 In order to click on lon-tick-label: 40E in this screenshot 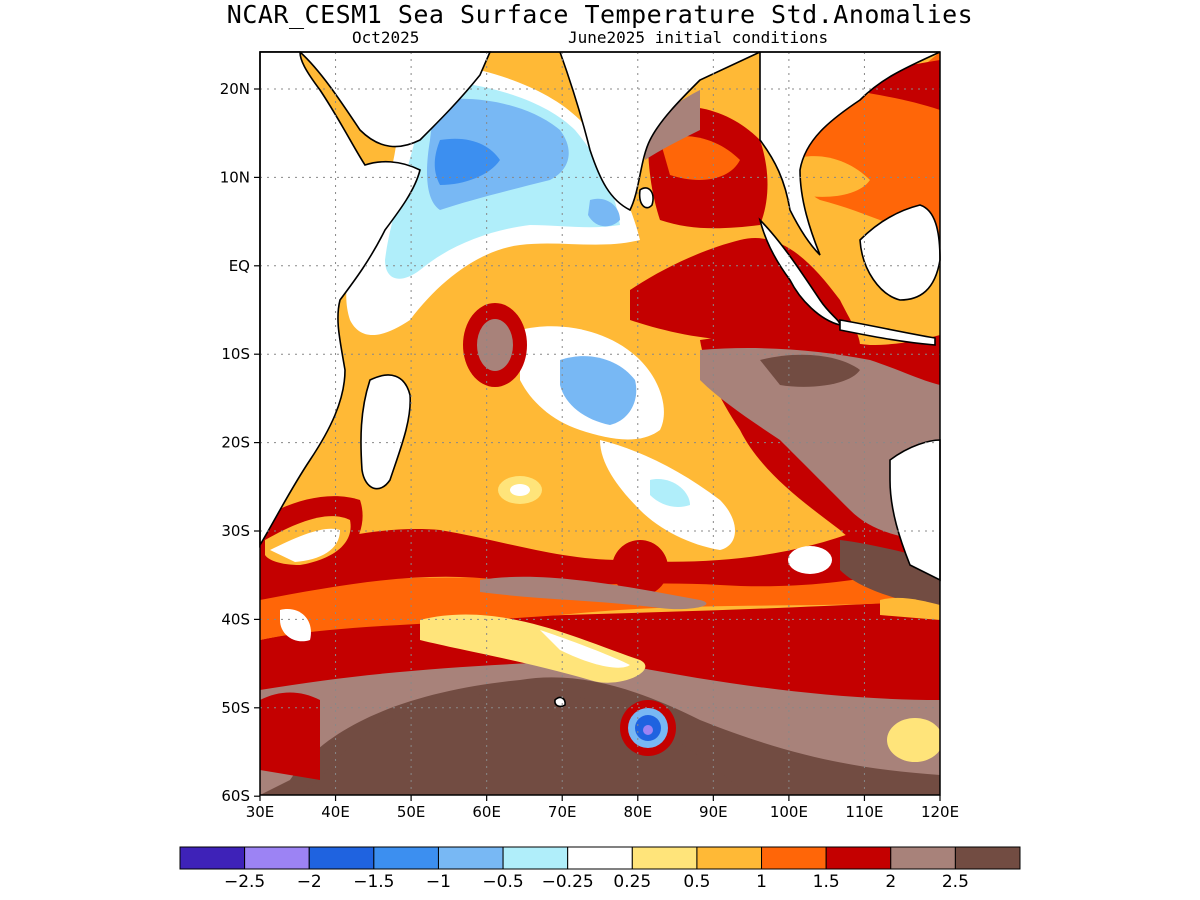, I will do `click(335, 812)`.